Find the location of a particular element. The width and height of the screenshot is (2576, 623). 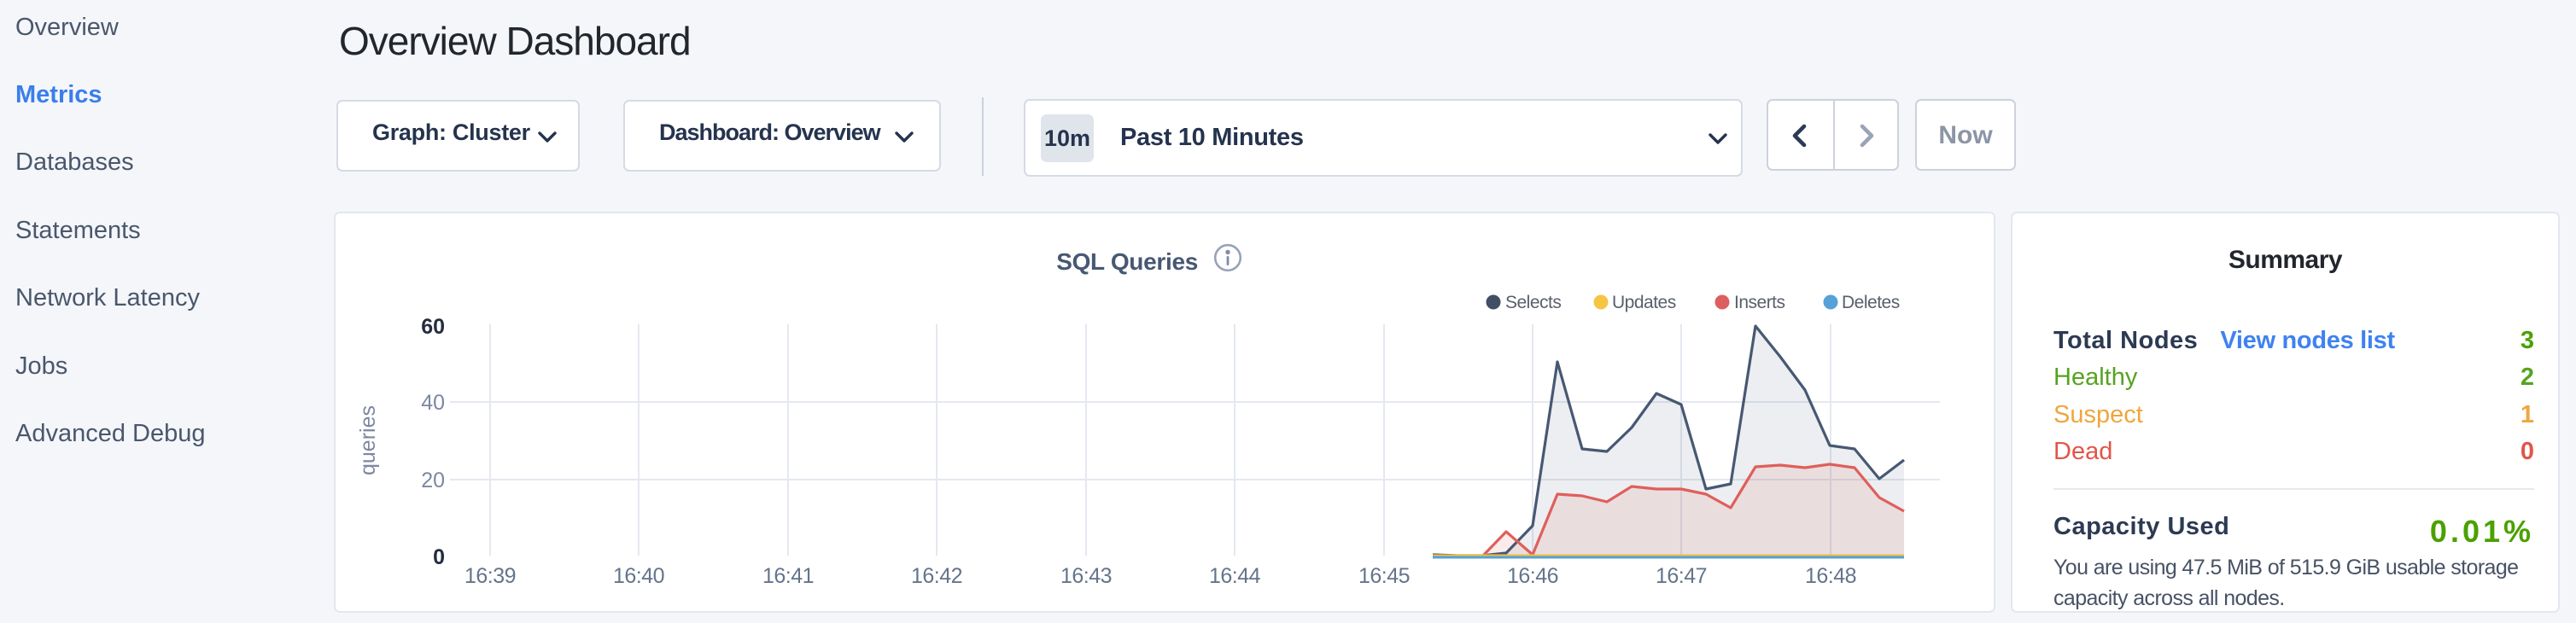

svg-text: Inserts is located at coordinates (1759, 302).